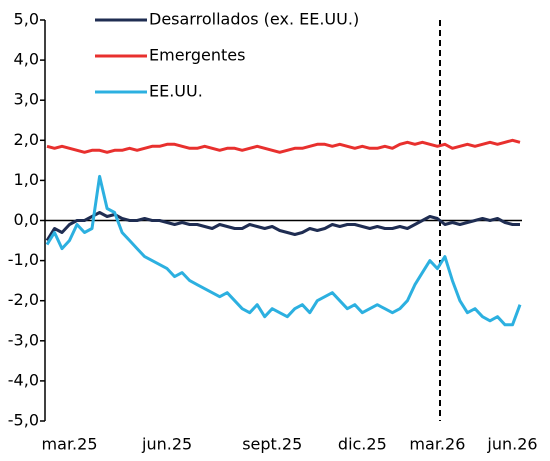 The width and height of the screenshot is (550, 461). Describe the element at coordinates (166, 444) in the screenshot. I see `x-tick-label: jun.25` at that location.